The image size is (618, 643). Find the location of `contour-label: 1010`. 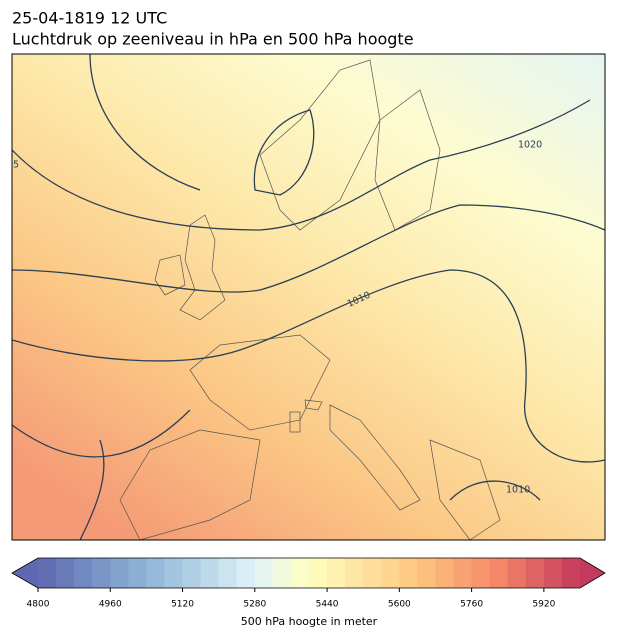

contour-label: 1010 is located at coordinates (518, 490).